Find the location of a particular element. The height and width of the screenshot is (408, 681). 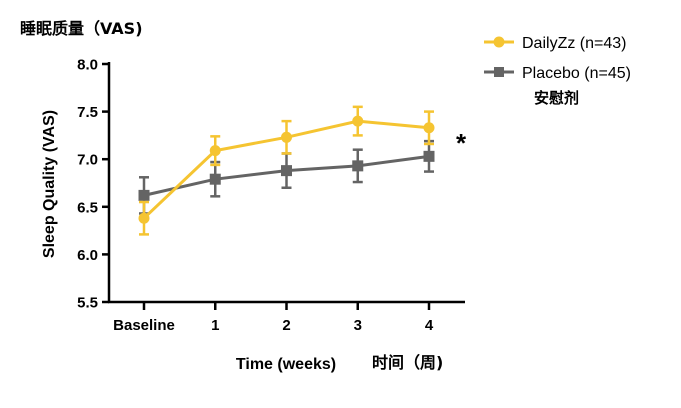

x-tick-label: 3 is located at coordinates (358, 325).